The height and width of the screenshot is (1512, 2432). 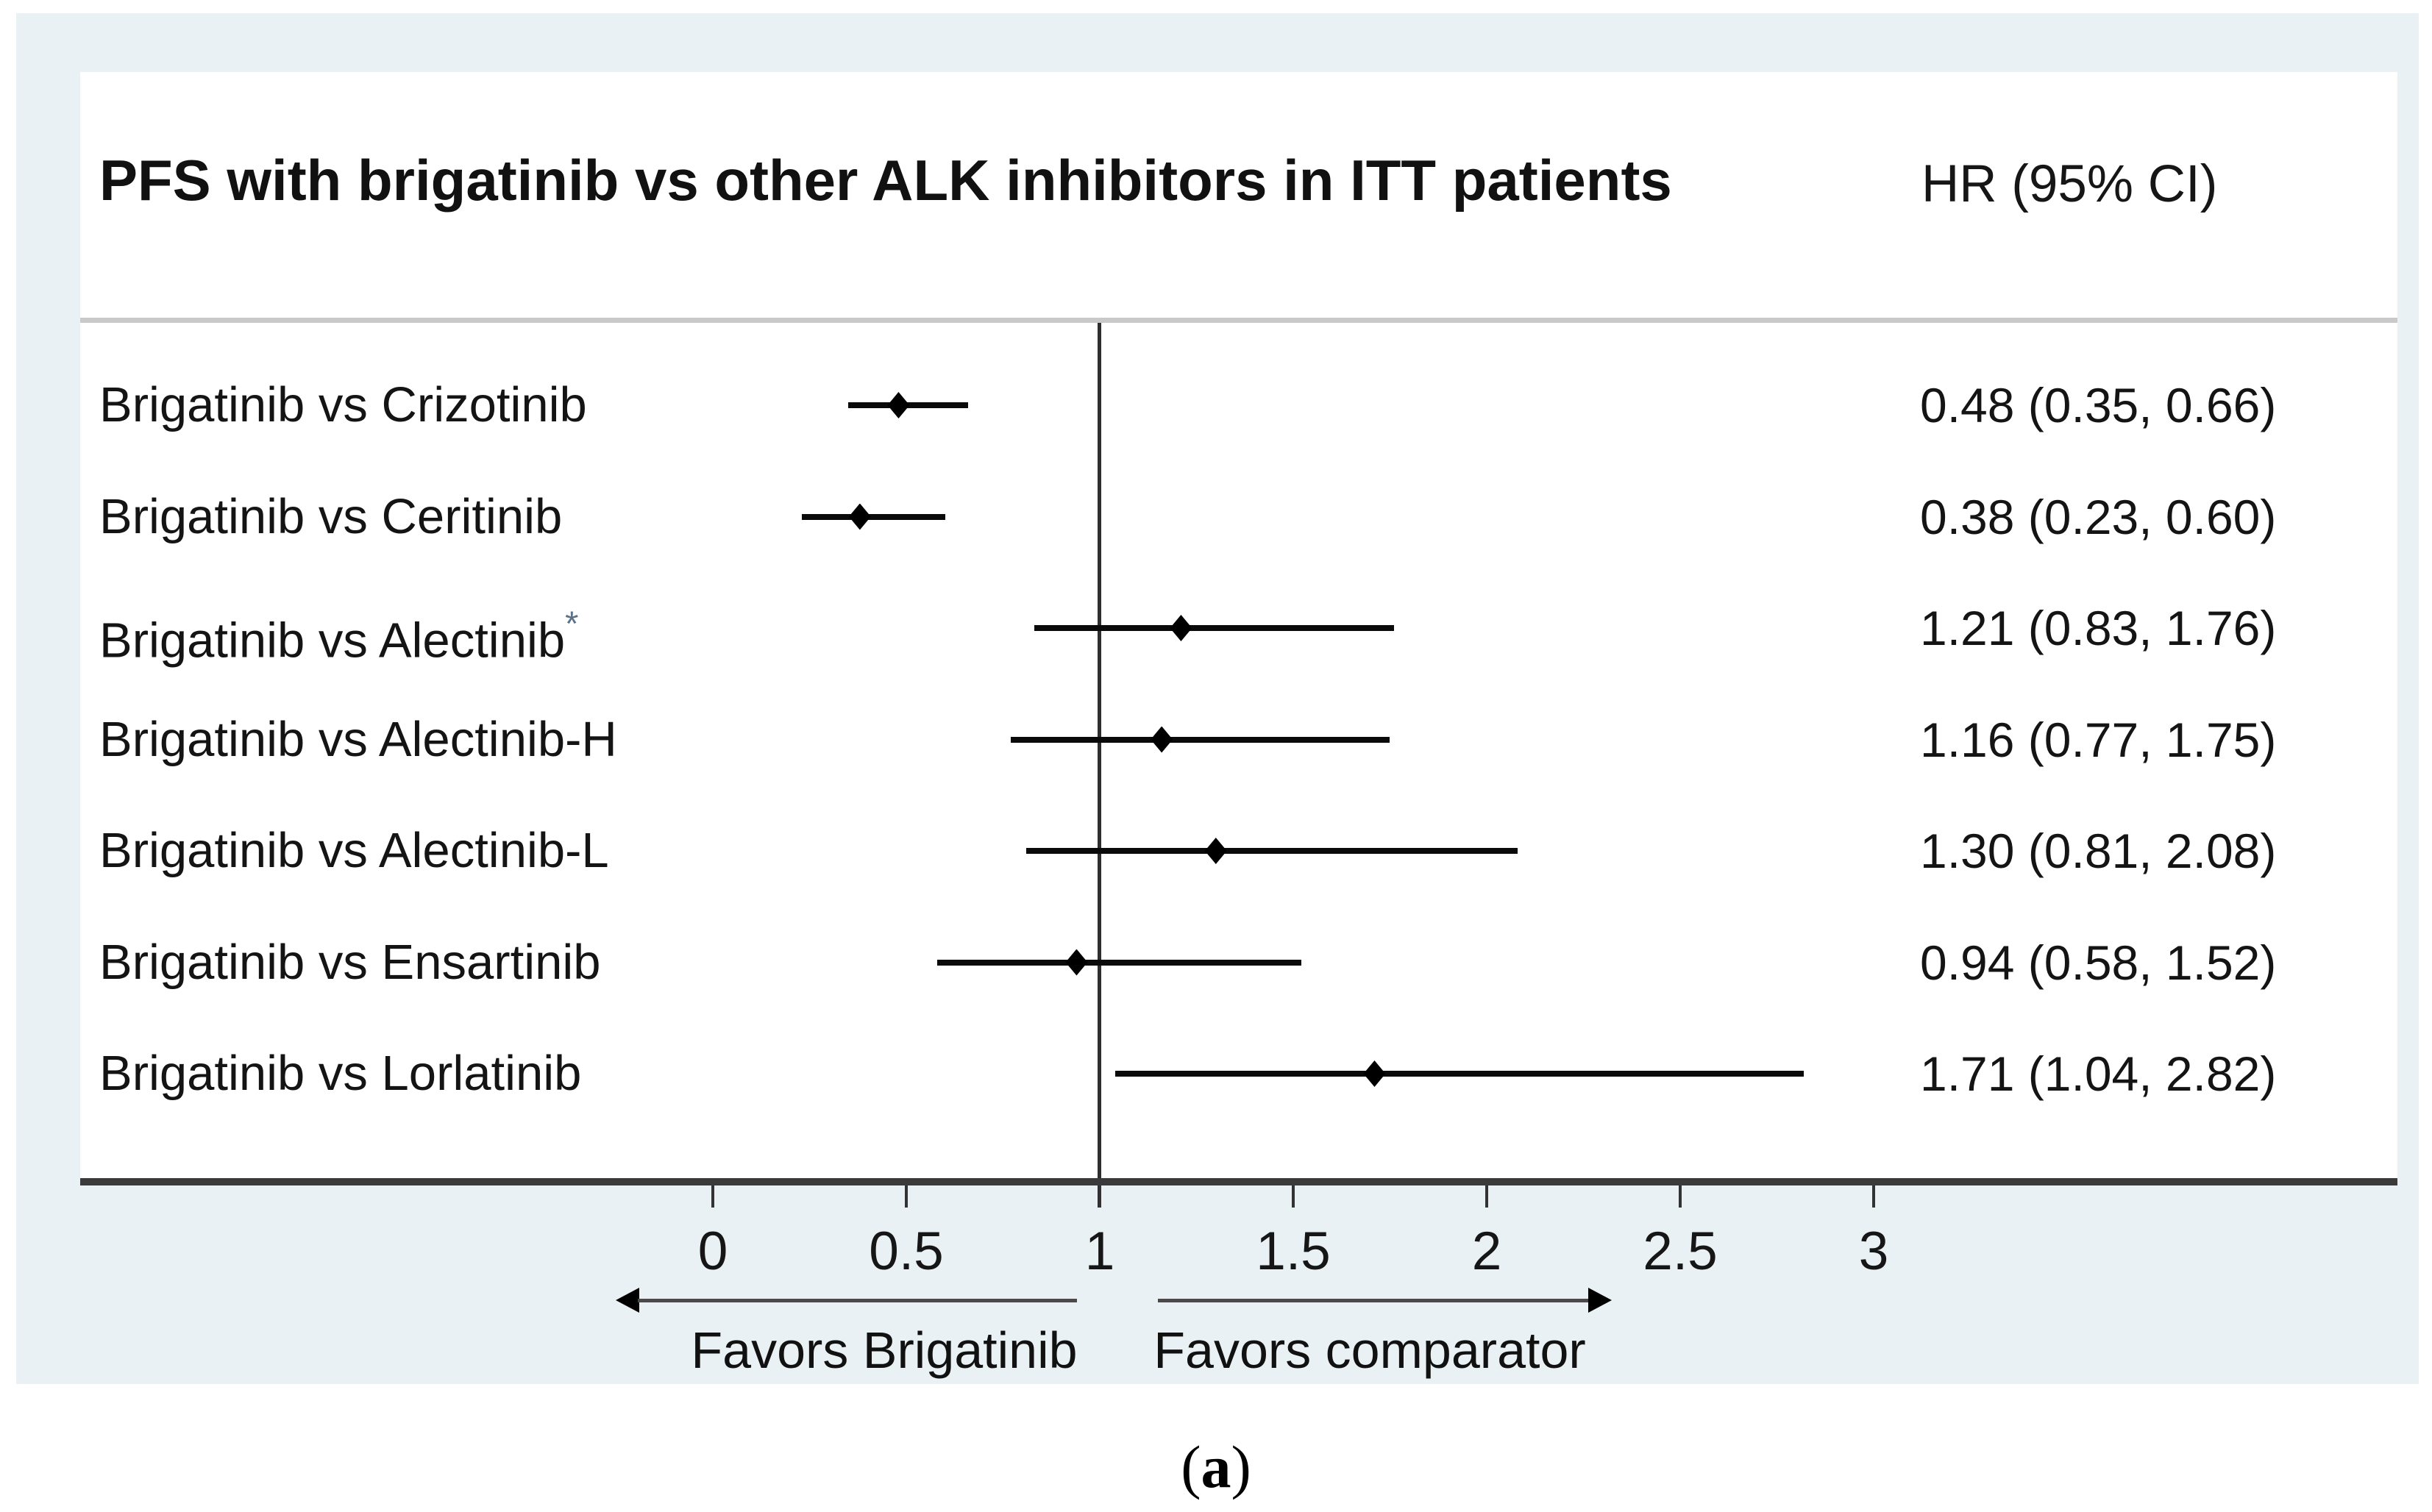 What do you see at coordinates (1099, 1251) in the screenshot?
I see `x-axis-tick-label: 1` at bounding box center [1099, 1251].